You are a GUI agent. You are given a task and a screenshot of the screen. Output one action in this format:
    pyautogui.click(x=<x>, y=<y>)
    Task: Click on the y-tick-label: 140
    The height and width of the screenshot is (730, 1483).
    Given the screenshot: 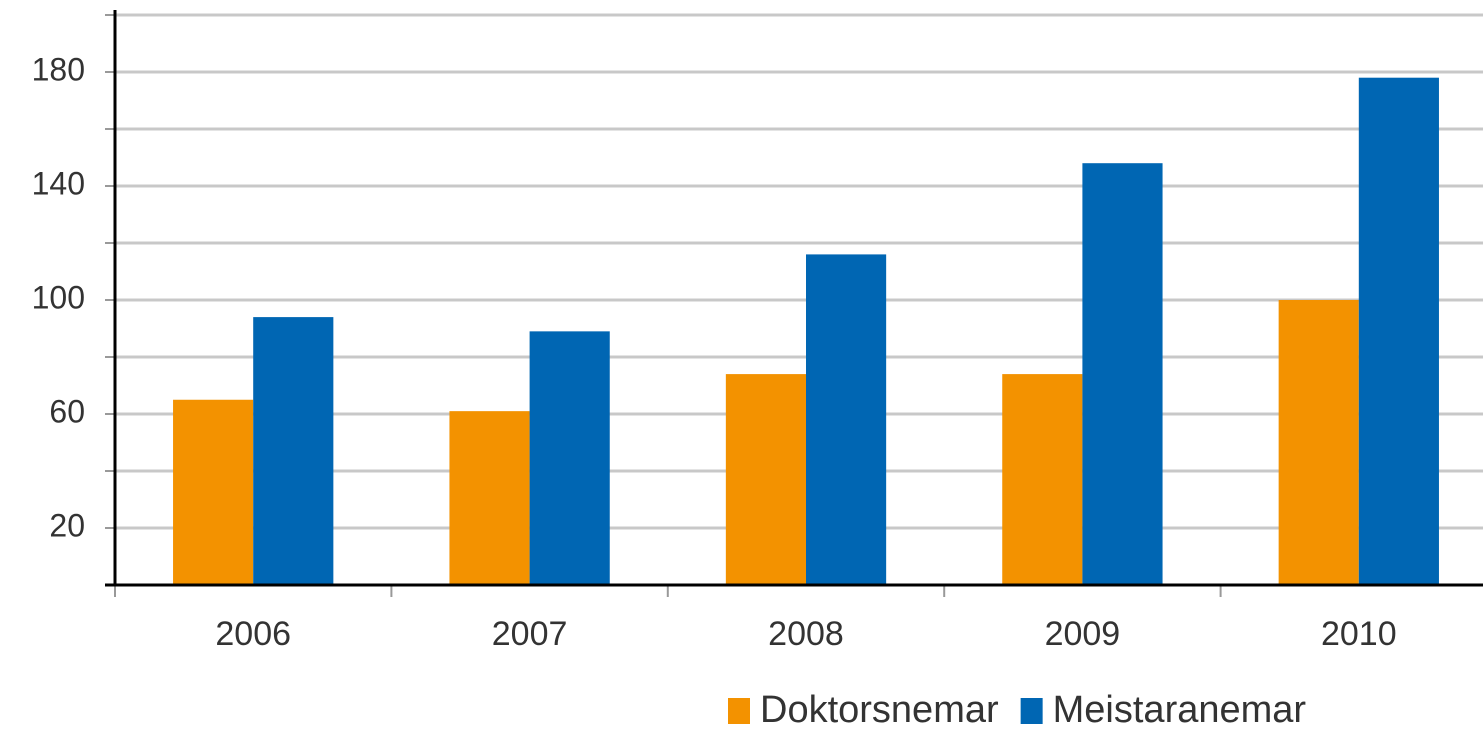 What is the action you would take?
    pyautogui.click(x=58, y=183)
    